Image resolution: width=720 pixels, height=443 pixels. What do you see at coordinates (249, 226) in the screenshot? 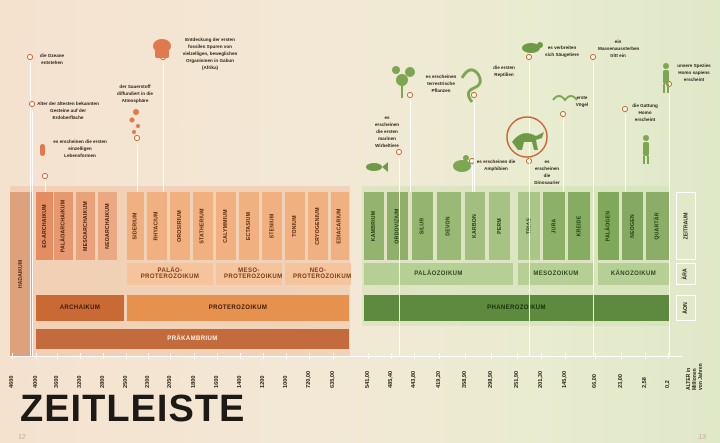
I see `period-9: ECTASIUM` at bounding box center [249, 226].